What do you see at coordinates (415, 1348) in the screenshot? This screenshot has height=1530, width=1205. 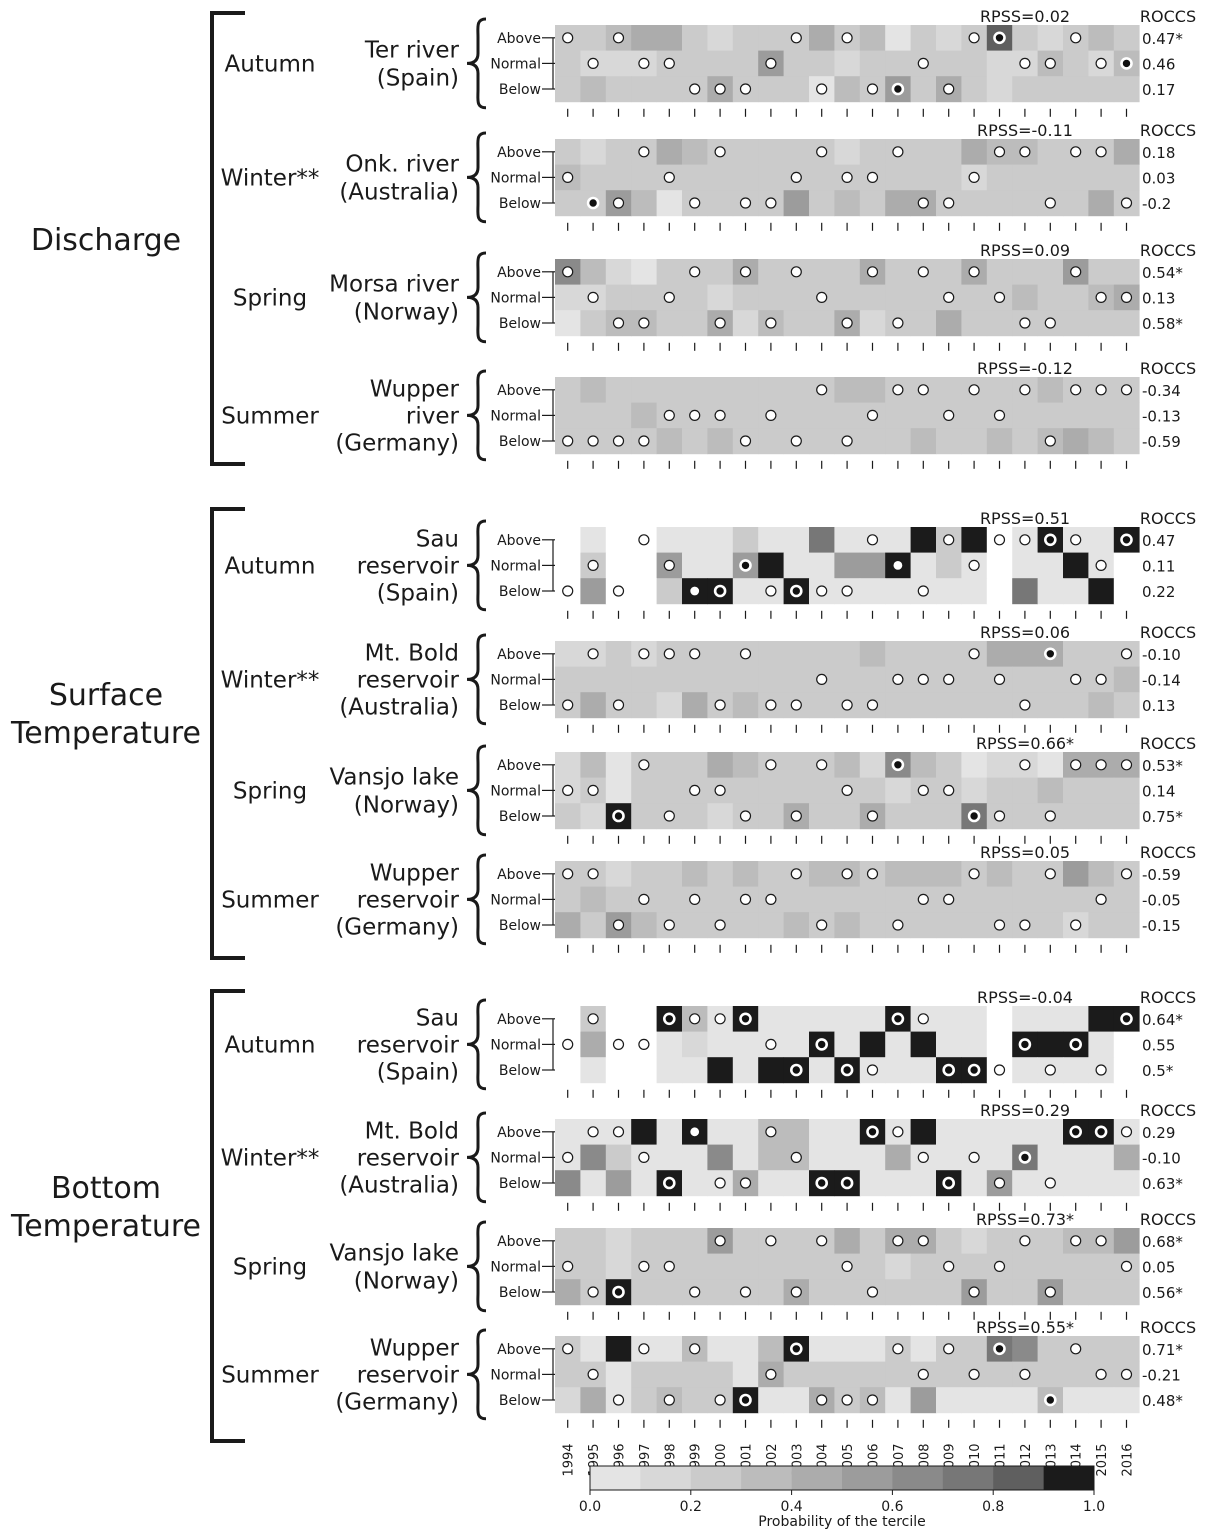 I see `site-label: Wupper` at bounding box center [415, 1348].